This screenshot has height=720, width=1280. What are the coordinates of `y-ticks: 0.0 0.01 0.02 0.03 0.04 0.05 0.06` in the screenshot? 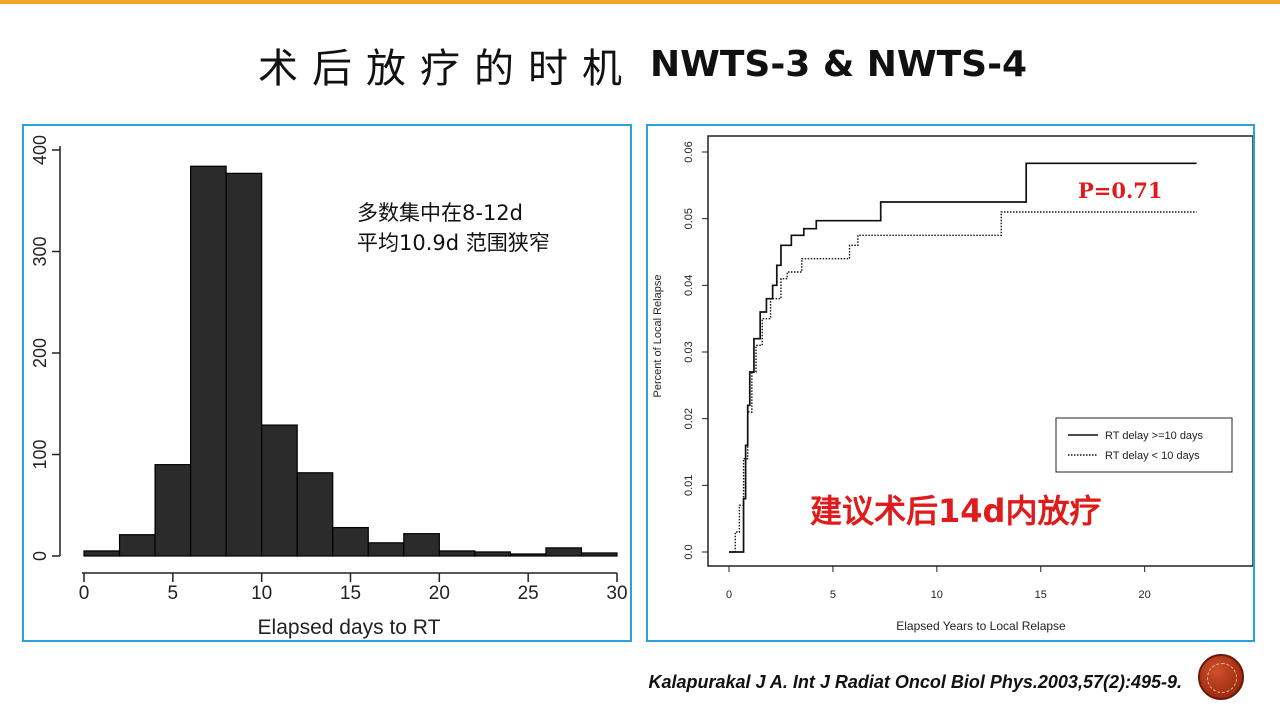 It's located at (695, 350).